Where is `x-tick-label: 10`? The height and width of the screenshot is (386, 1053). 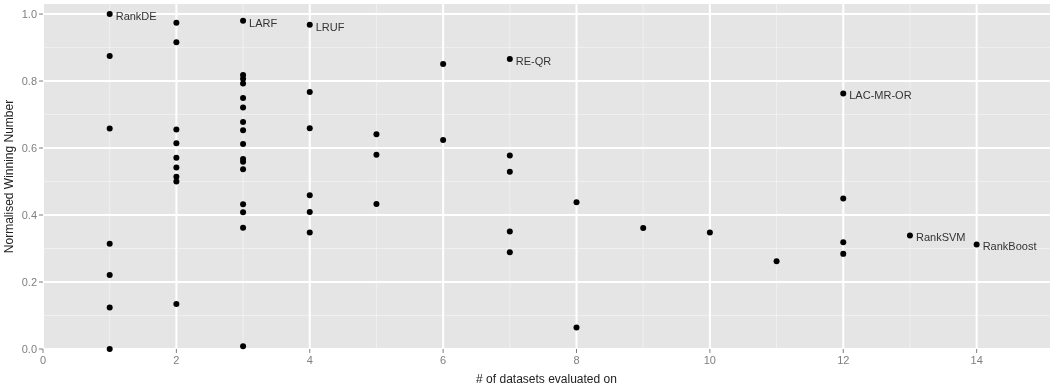
x-tick-label: 10 is located at coordinates (710, 360).